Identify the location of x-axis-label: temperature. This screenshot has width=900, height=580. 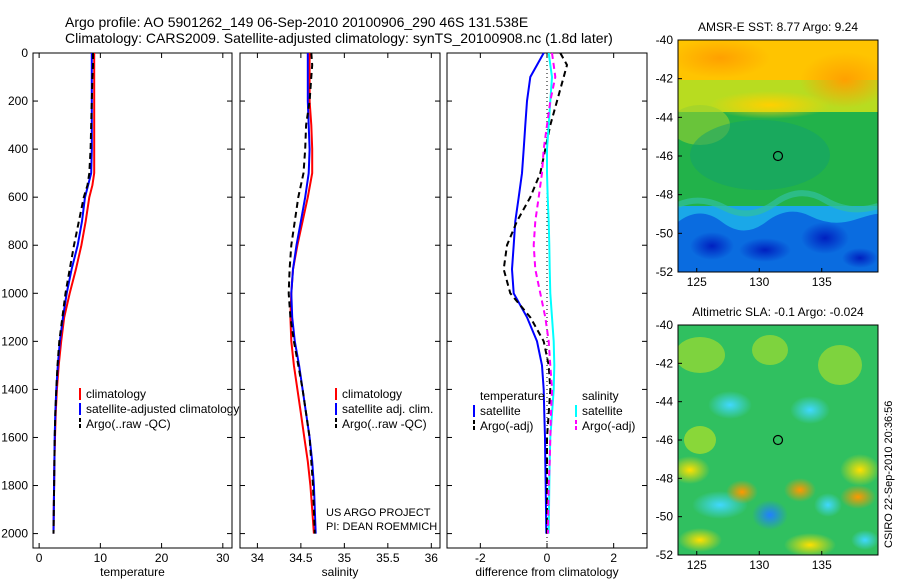
(132, 572).